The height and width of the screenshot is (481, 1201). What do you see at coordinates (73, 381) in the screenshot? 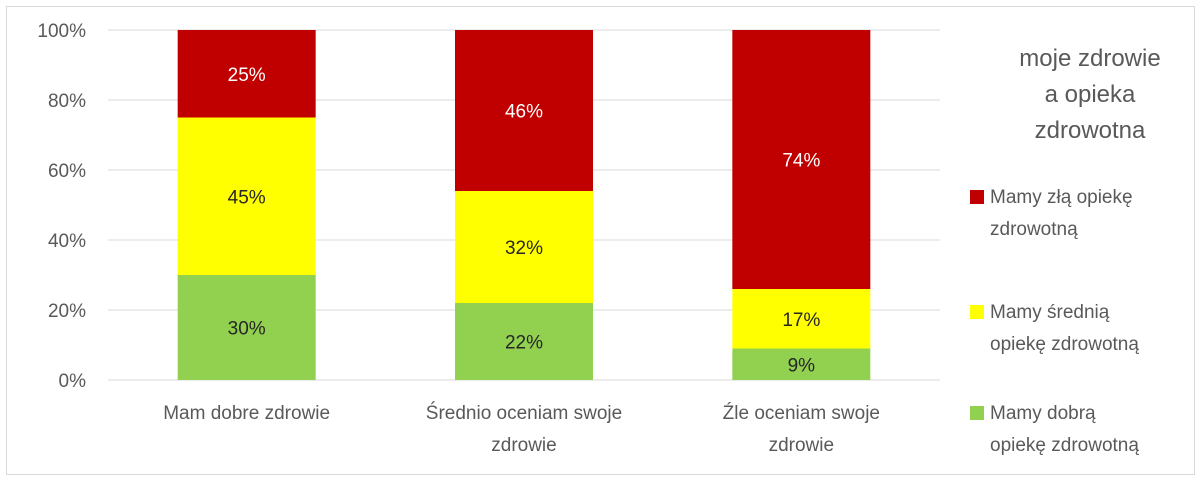
I see `y-tick-label: 0%` at bounding box center [73, 381].